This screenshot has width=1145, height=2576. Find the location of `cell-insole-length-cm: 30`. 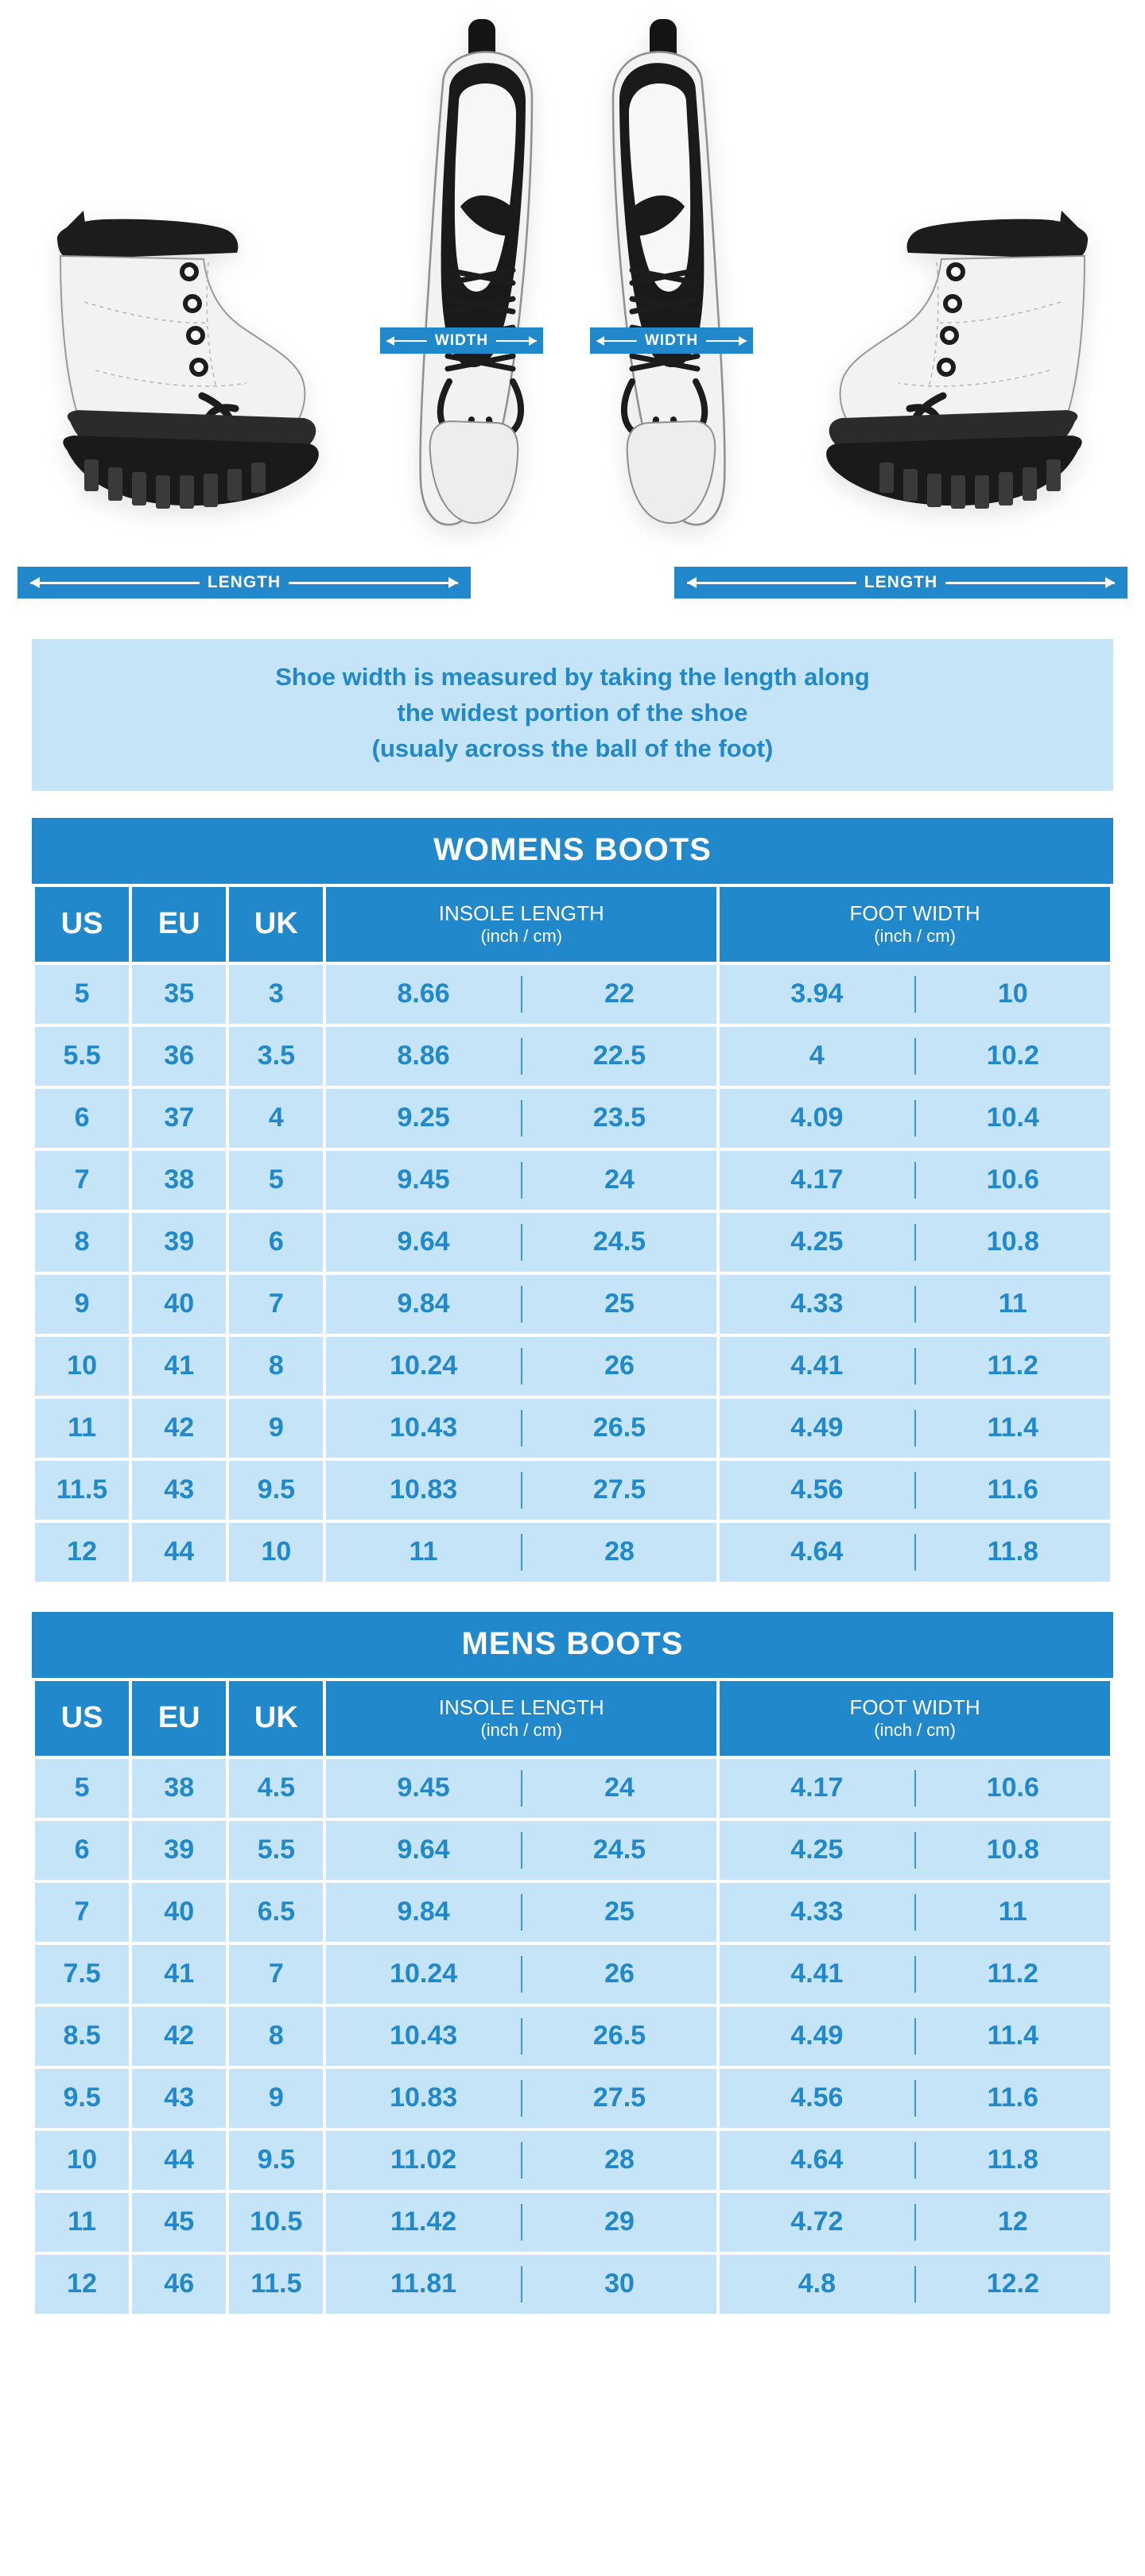

cell-insole-length-cm: 30 is located at coordinates (619, 2283).